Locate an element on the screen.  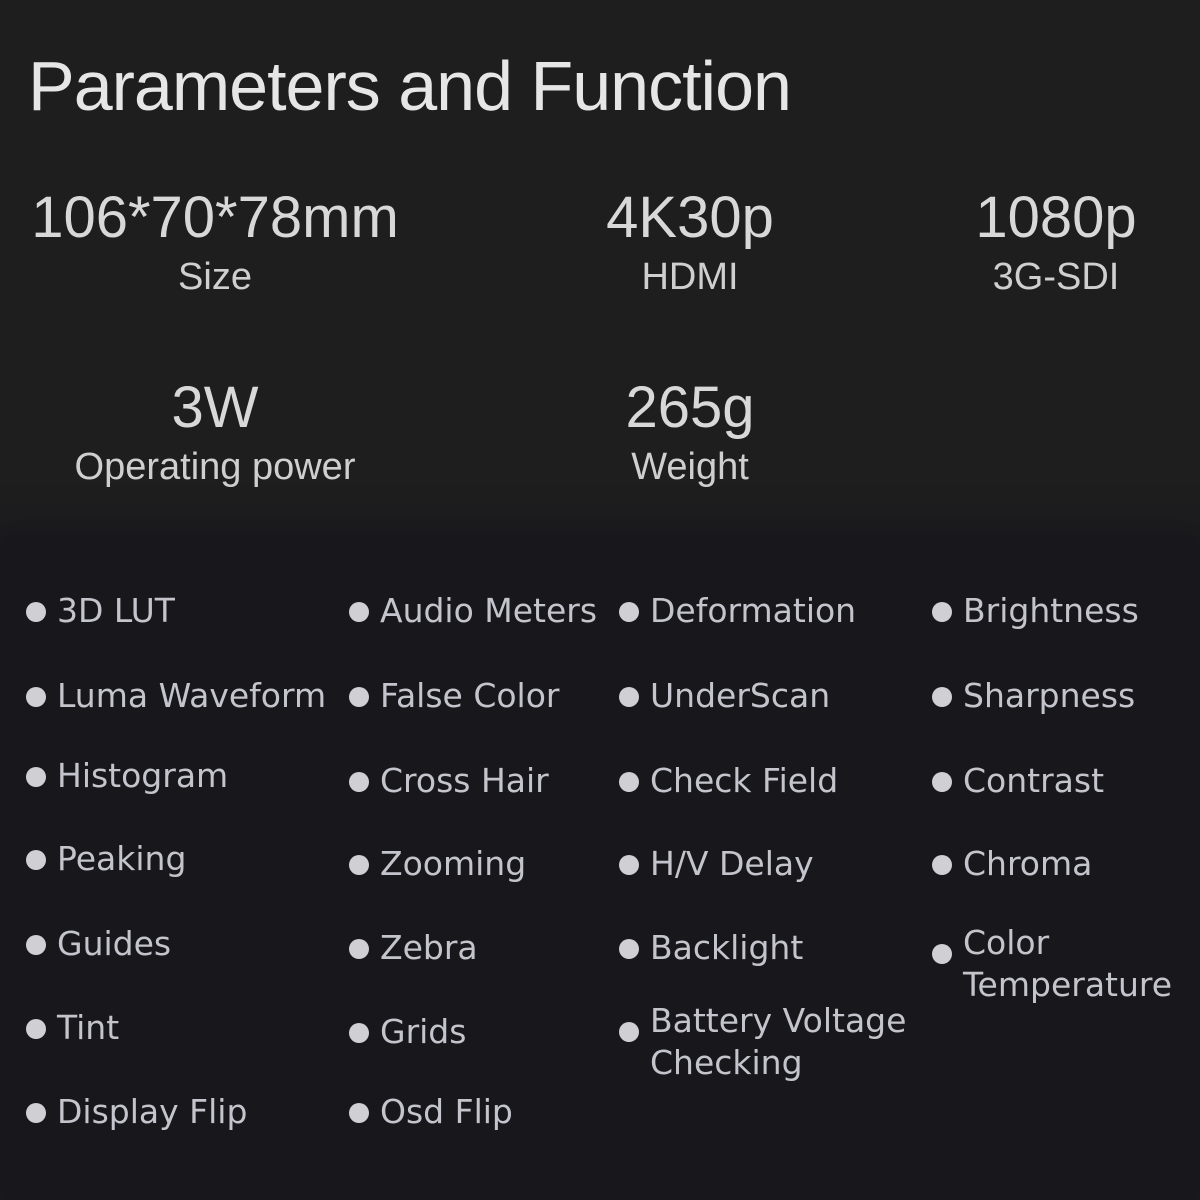
feature-item: Peaking is located at coordinates (181, 859).